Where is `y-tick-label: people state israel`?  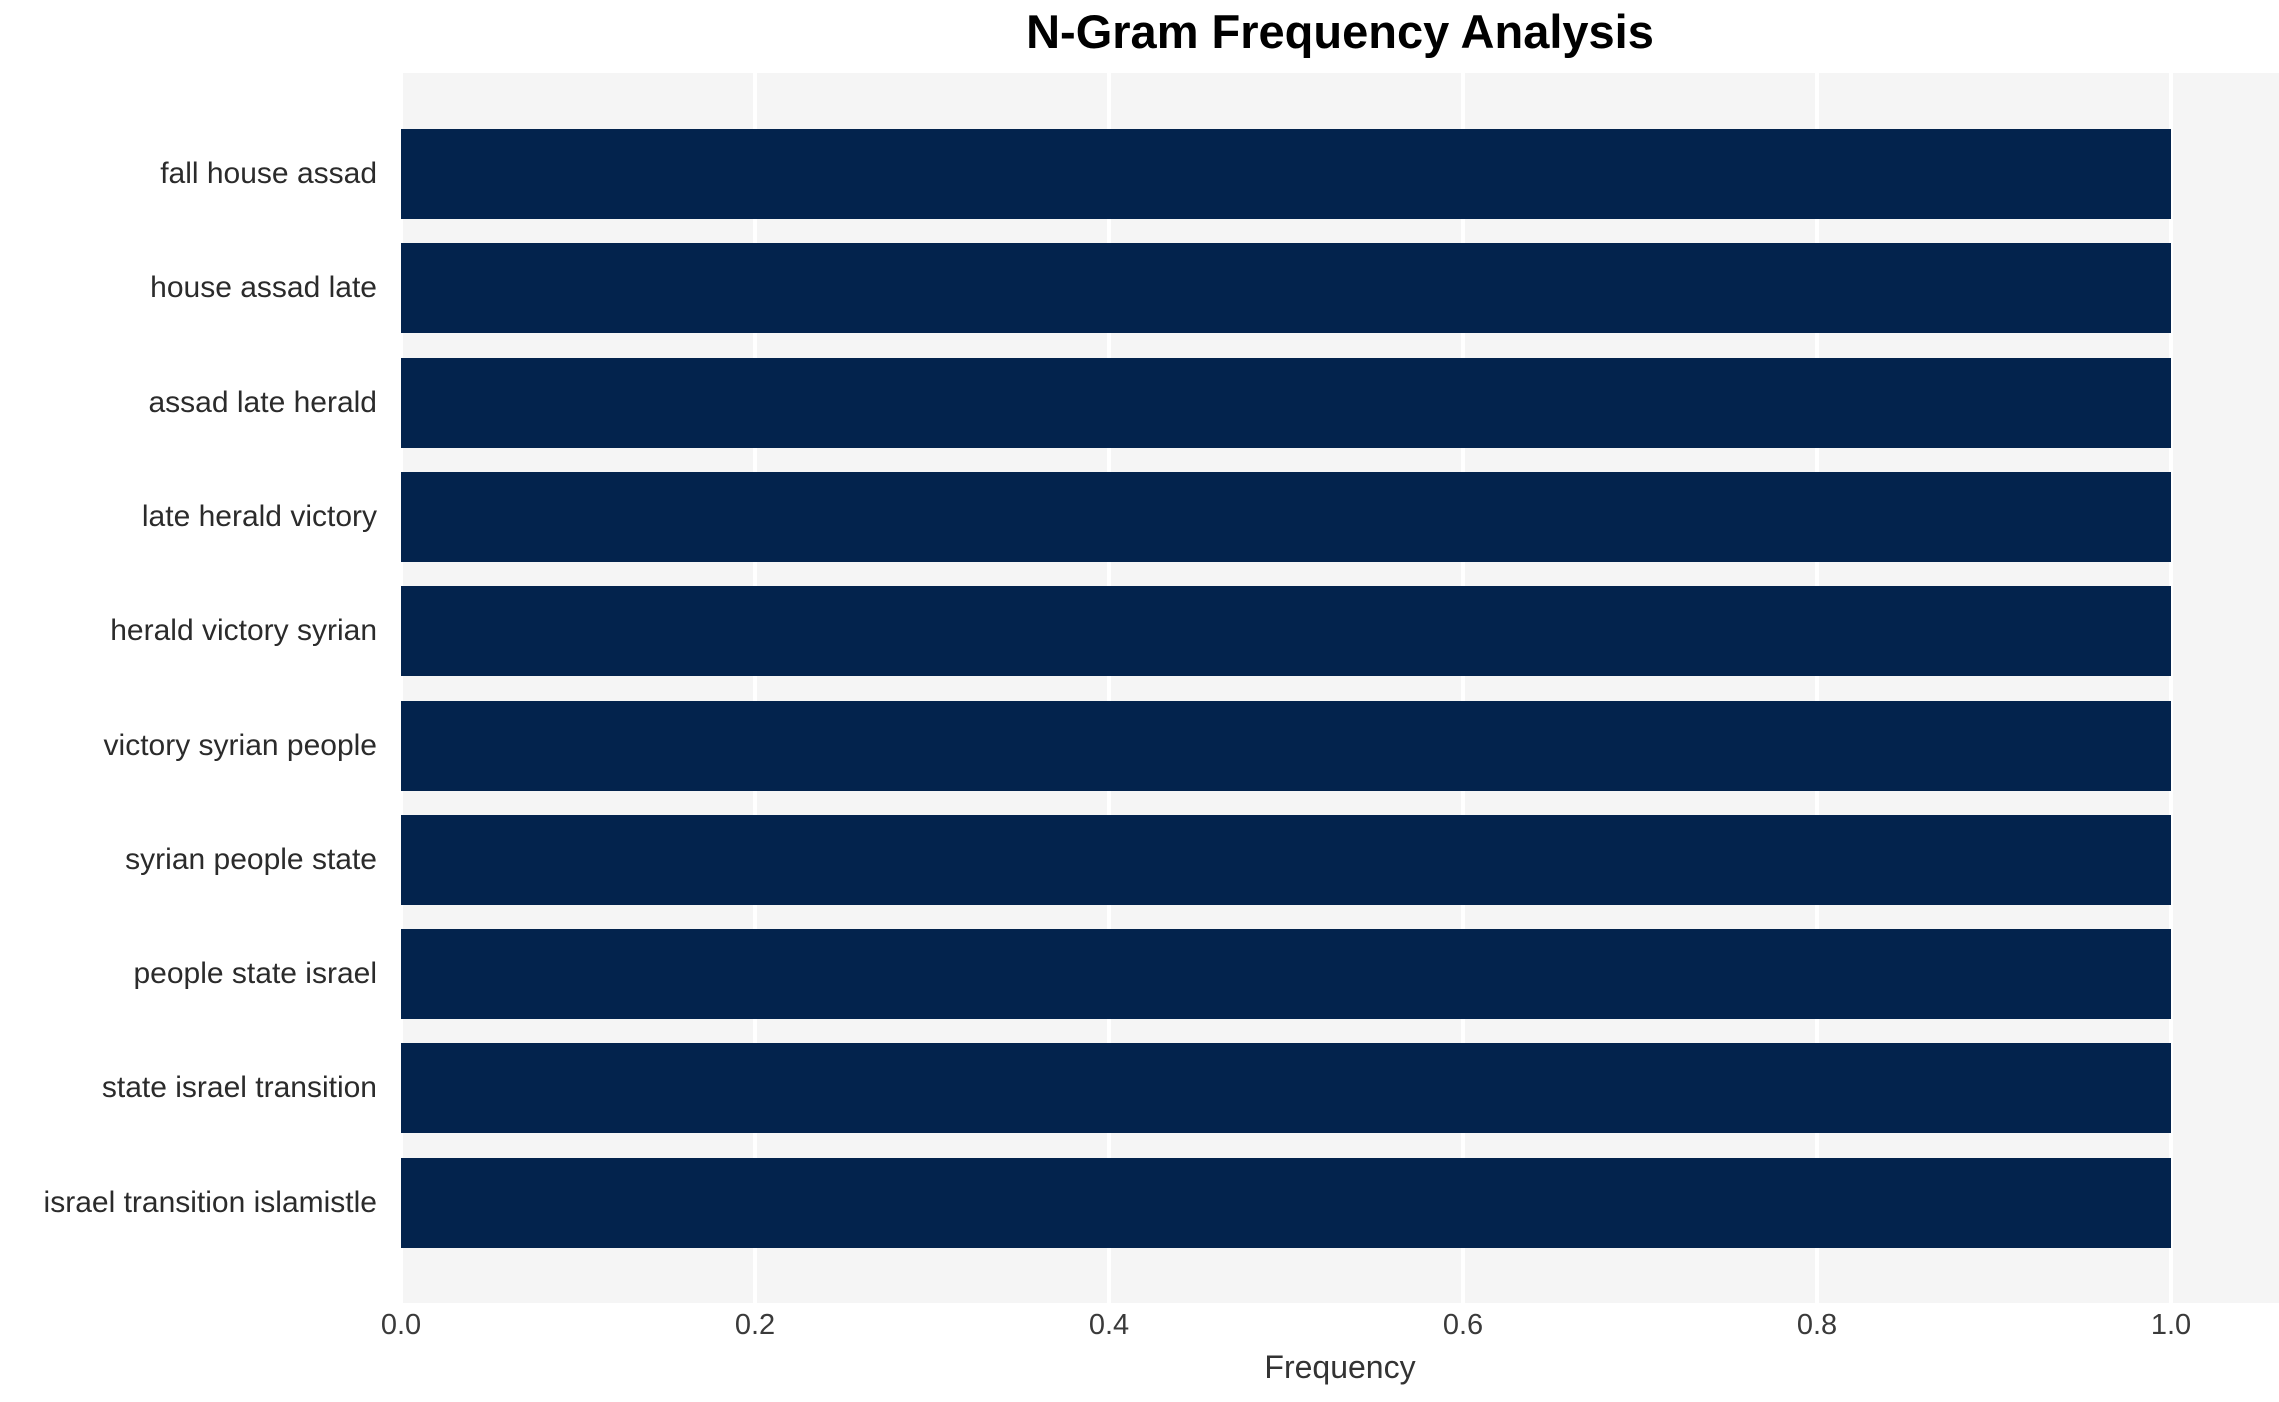 y-tick-label: people state israel is located at coordinates (255, 974).